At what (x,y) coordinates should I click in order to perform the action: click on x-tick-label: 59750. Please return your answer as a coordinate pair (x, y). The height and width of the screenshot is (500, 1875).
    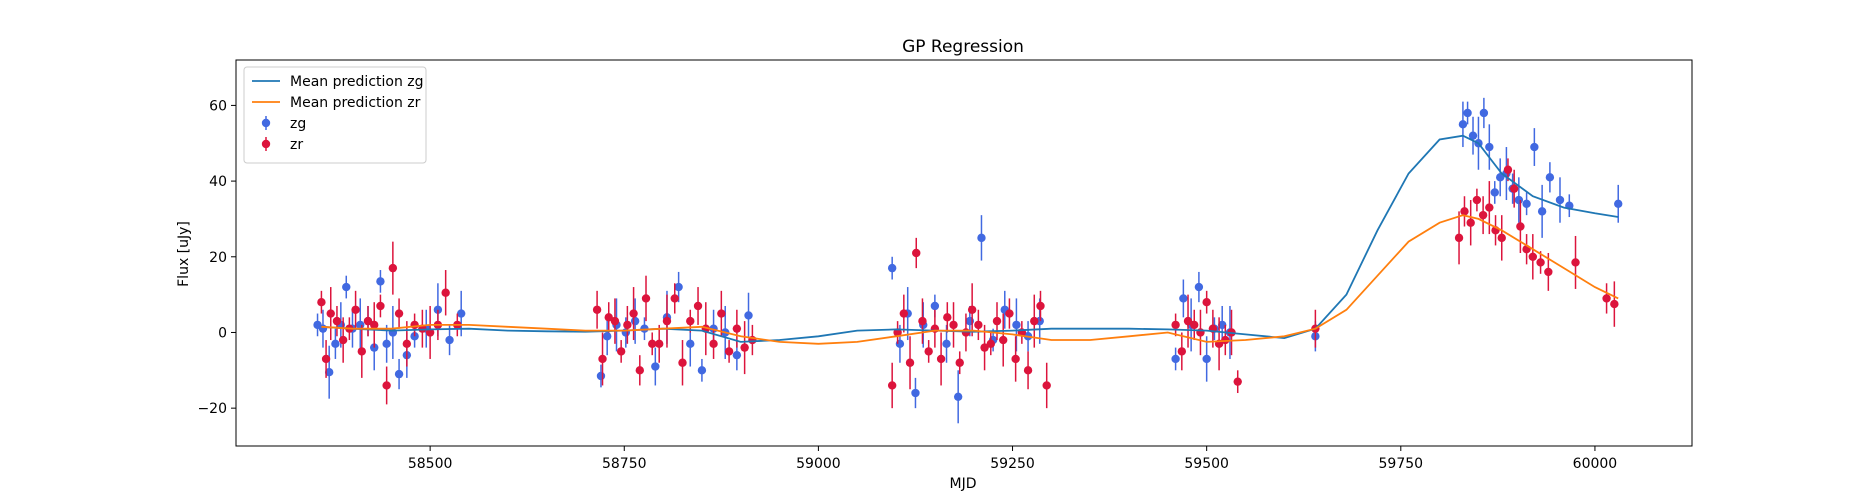
    Looking at the image, I should click on (1401, 464).